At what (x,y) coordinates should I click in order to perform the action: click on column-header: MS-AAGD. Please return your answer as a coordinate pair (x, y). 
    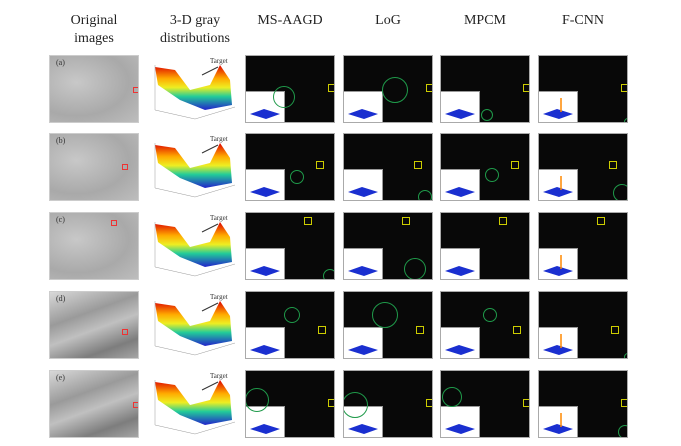
    Looking at the image, I should click on (290, 21).